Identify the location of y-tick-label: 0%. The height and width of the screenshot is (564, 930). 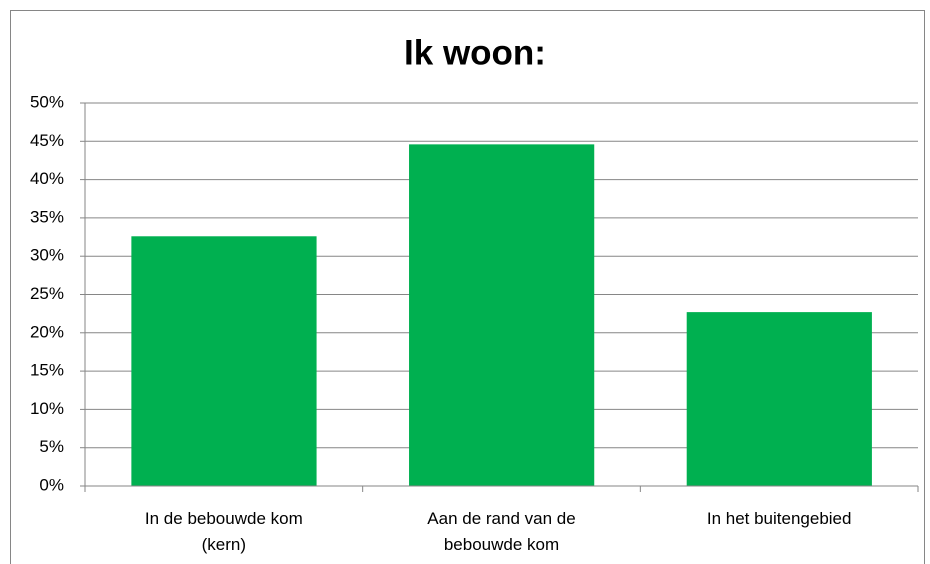
(51, 484).